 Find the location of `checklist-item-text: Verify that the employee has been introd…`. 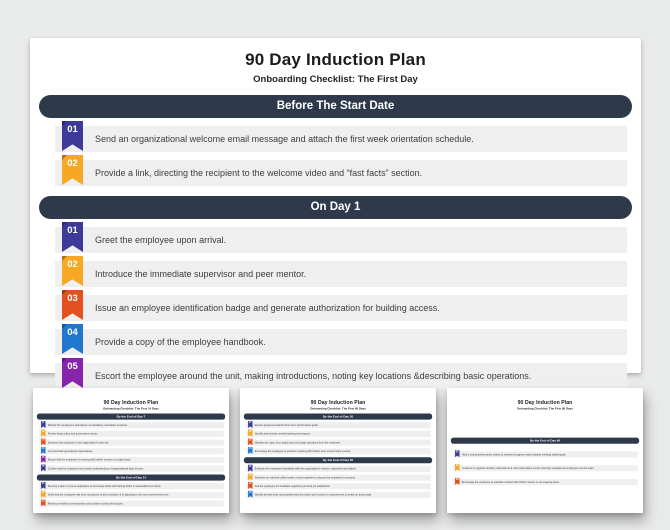

checklist-item-text: Verify that the employee has been introd… is located at coordinates (108, 495).